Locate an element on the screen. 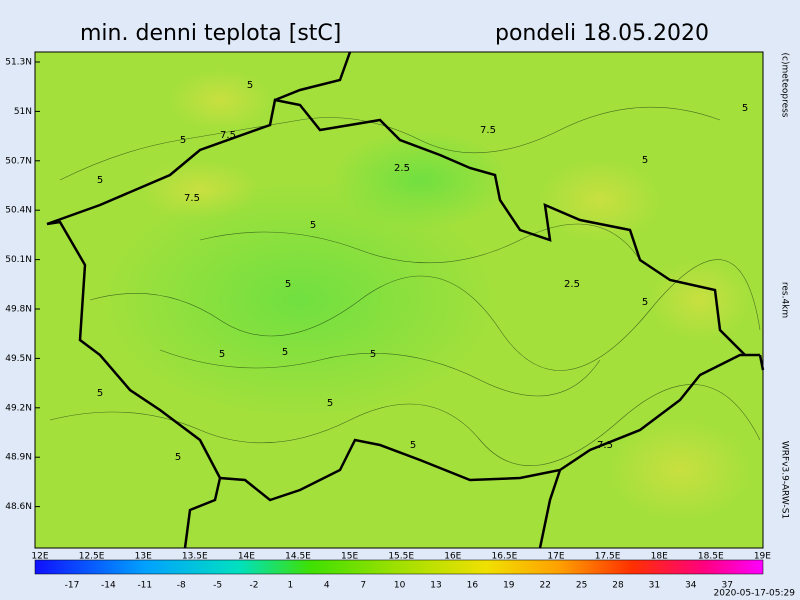 Image resolution: width=800 pixels, height=600 pixels. map-title: min. denni teplota [stC] is located at coordinates (210, 33).